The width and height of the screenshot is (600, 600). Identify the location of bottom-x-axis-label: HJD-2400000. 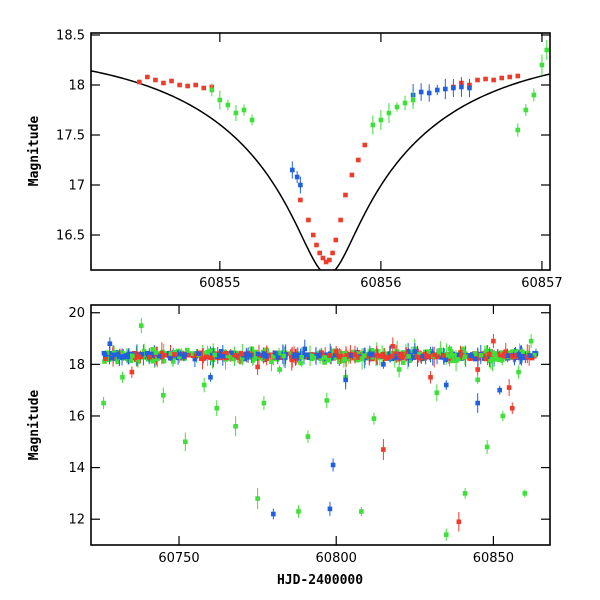
(320, 580).